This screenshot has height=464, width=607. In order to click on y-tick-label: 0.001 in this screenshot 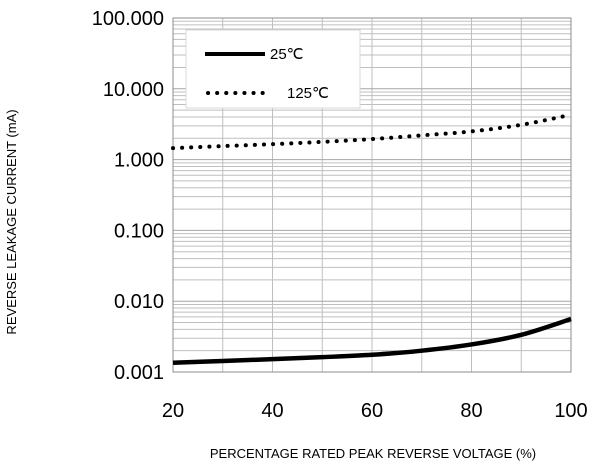, I will do `click(139, 373)`.